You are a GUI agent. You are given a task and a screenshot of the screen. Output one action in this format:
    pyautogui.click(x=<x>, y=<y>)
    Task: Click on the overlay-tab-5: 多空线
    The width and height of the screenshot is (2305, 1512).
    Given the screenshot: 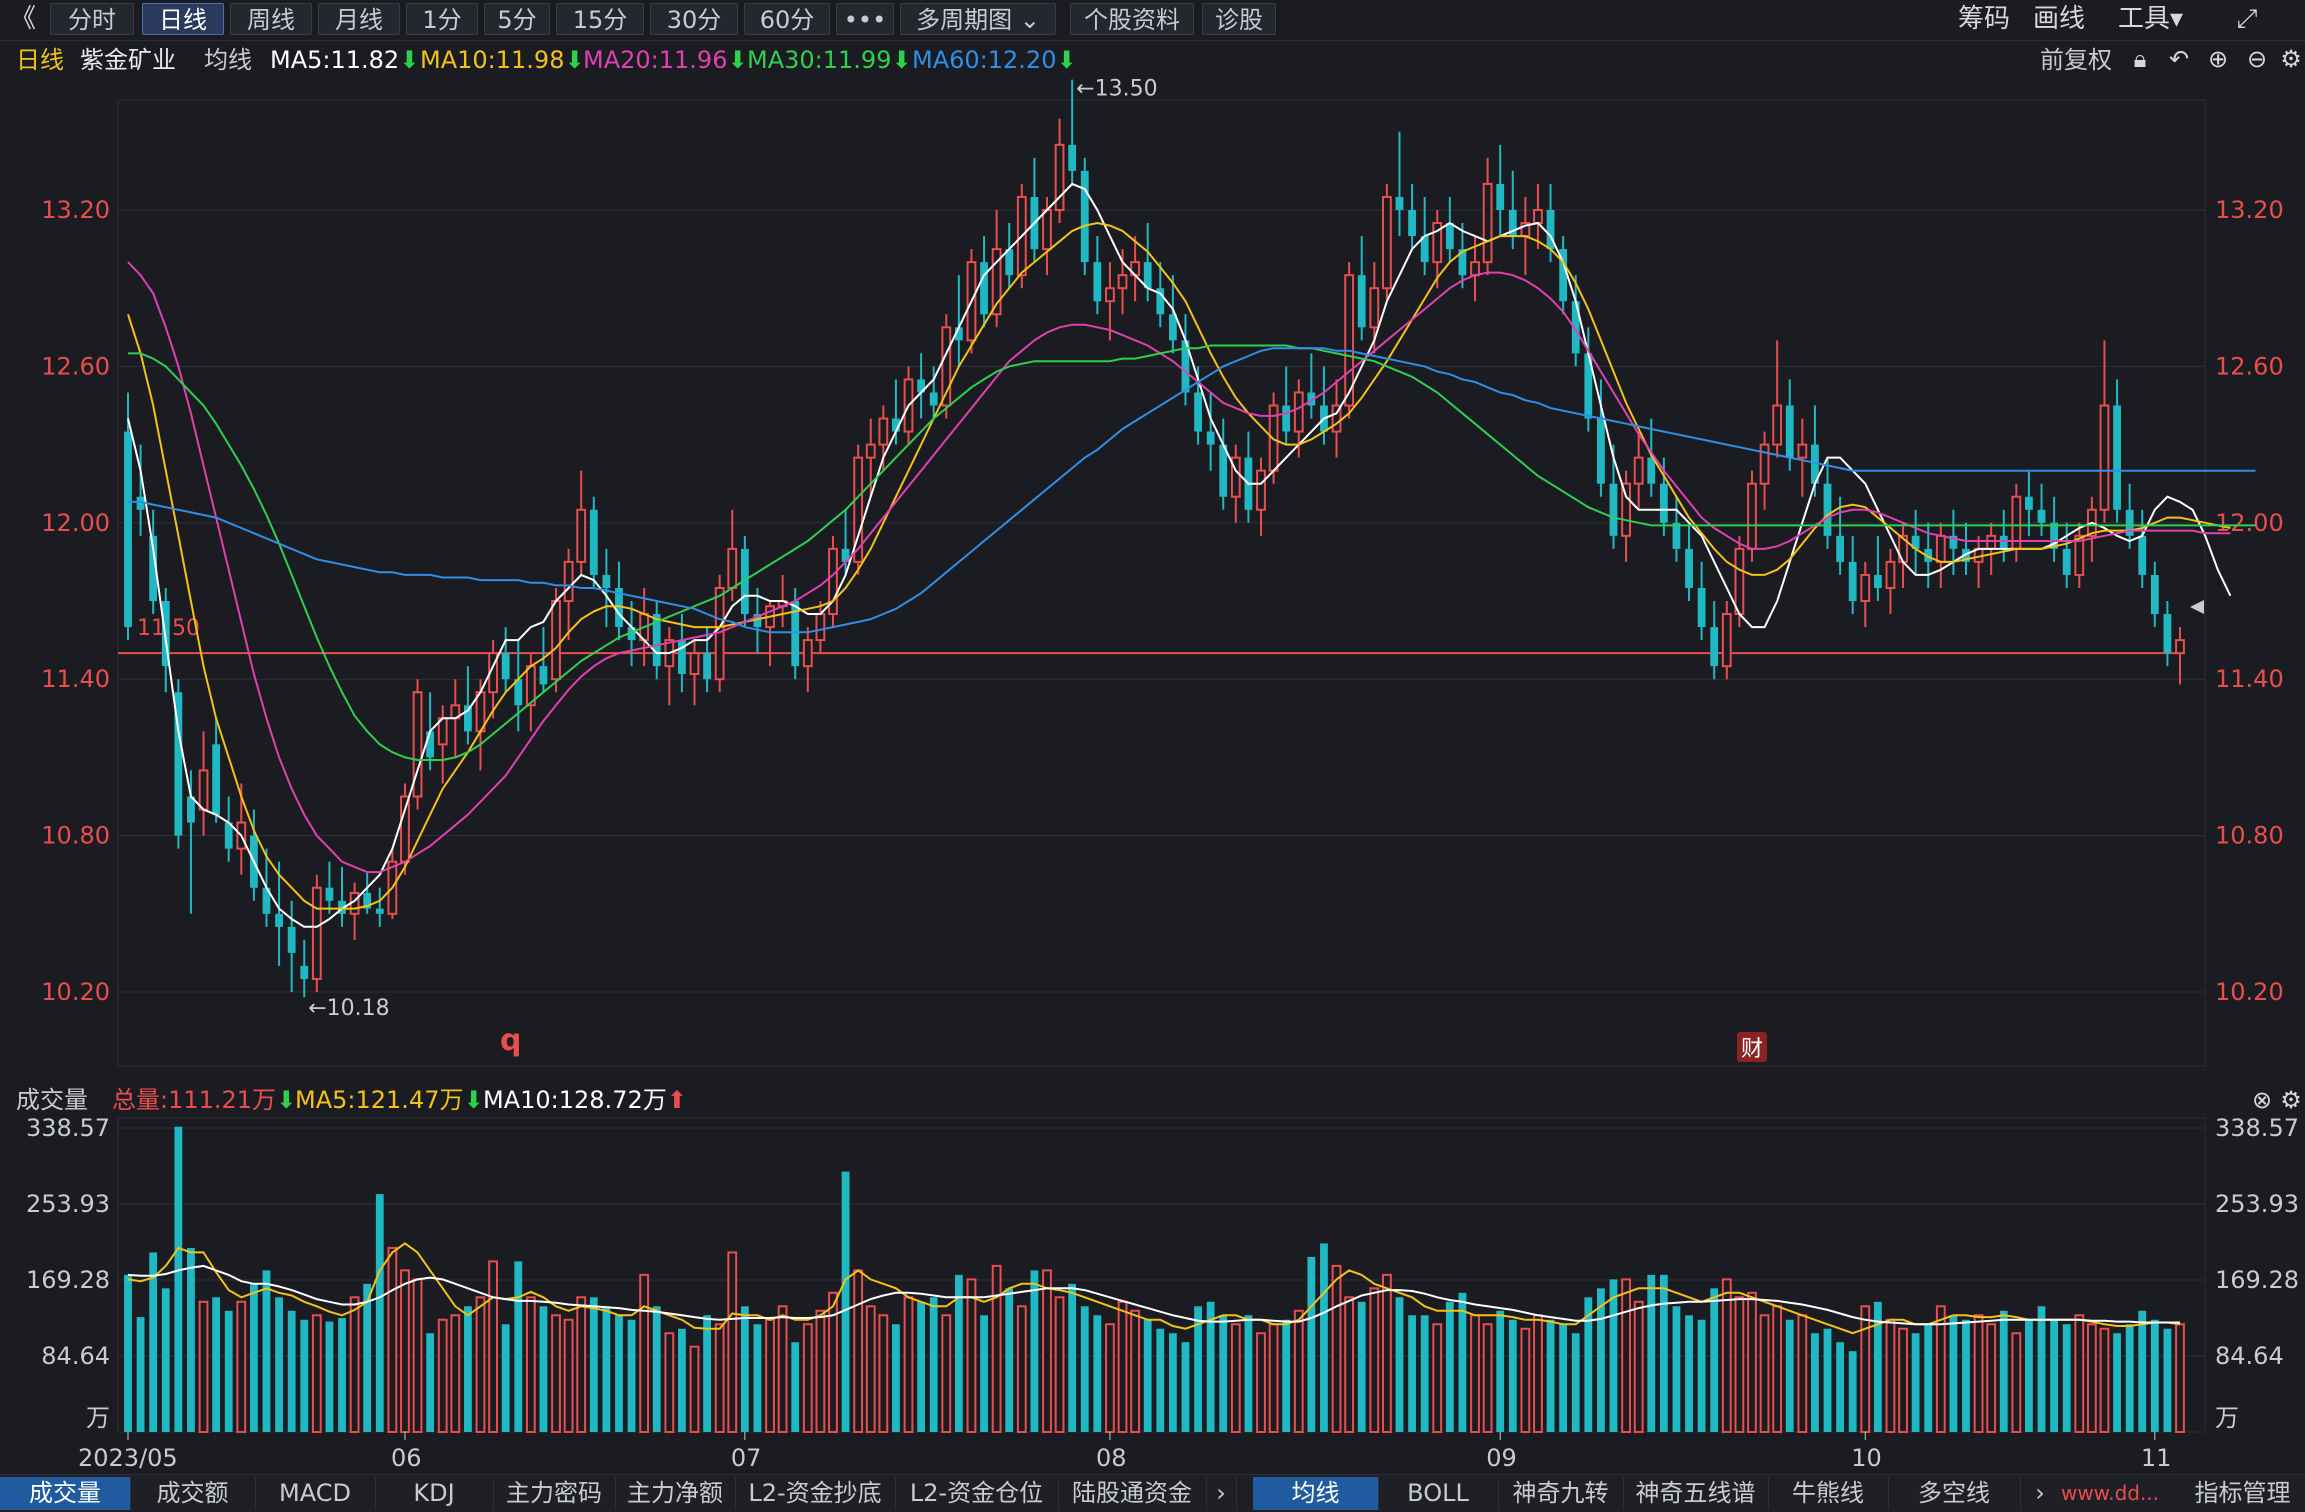 What is the action you would take?
    pyautogui.click(x=1954, y=1493)
    